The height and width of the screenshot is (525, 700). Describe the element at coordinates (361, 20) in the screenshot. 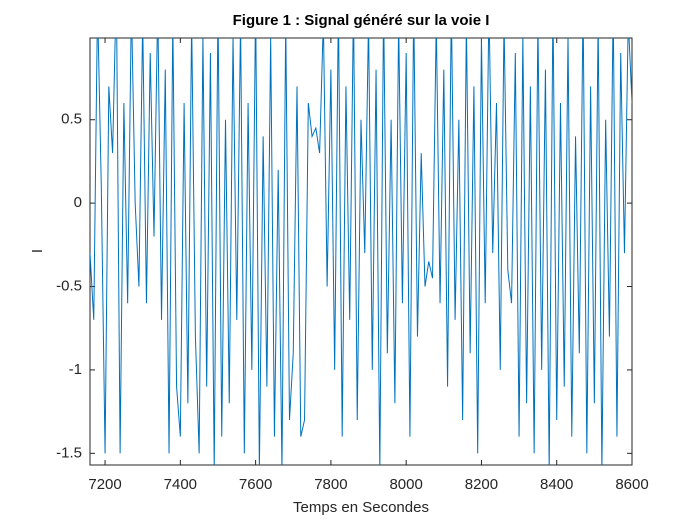

I see `chart-title: Figure 1 : Signal généré sur la voie I` at that location.